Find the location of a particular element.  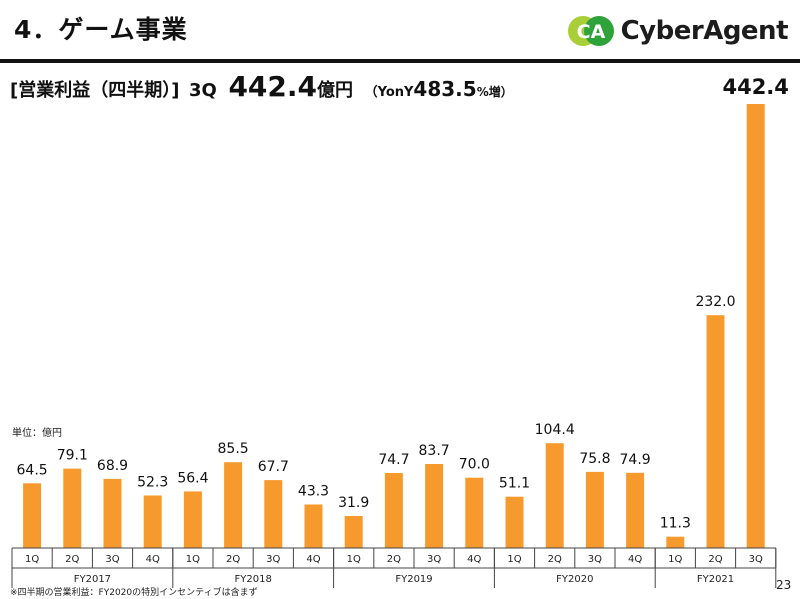

bar-fy2018-3q is located at coordinates (273, 514).